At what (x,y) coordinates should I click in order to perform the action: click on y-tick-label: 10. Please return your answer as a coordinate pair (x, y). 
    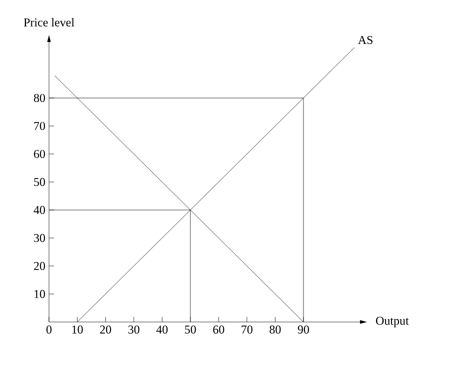
    Looking at the image, I should click on (40, 294).